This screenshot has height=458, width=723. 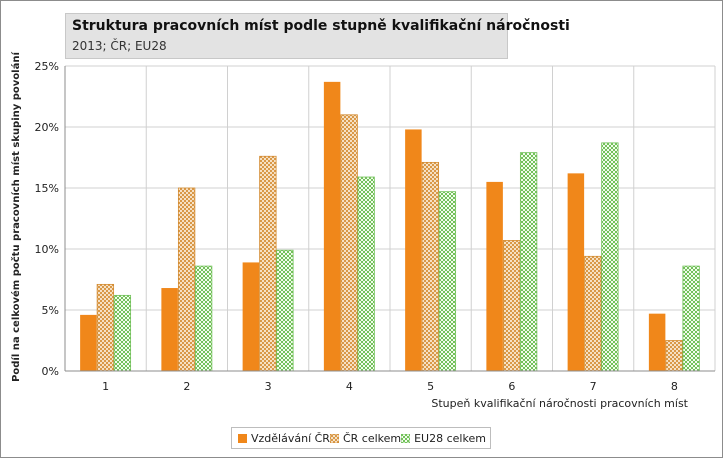 I want to click on chart-subtitle: 2013; ČR; EU28, so click(x=119, y=46).